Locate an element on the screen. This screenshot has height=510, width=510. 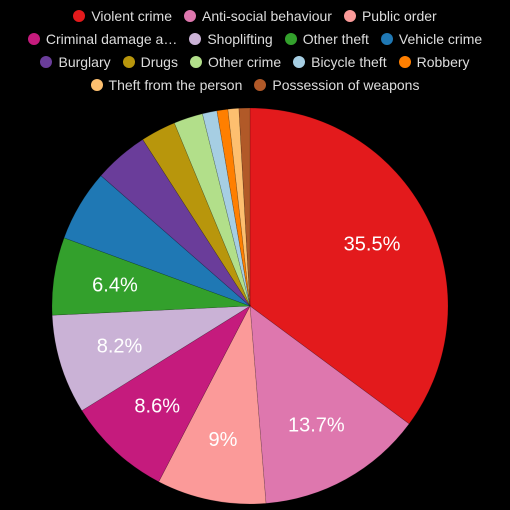
legend-item: Bicycle theft is located at coordinates (340, 62).